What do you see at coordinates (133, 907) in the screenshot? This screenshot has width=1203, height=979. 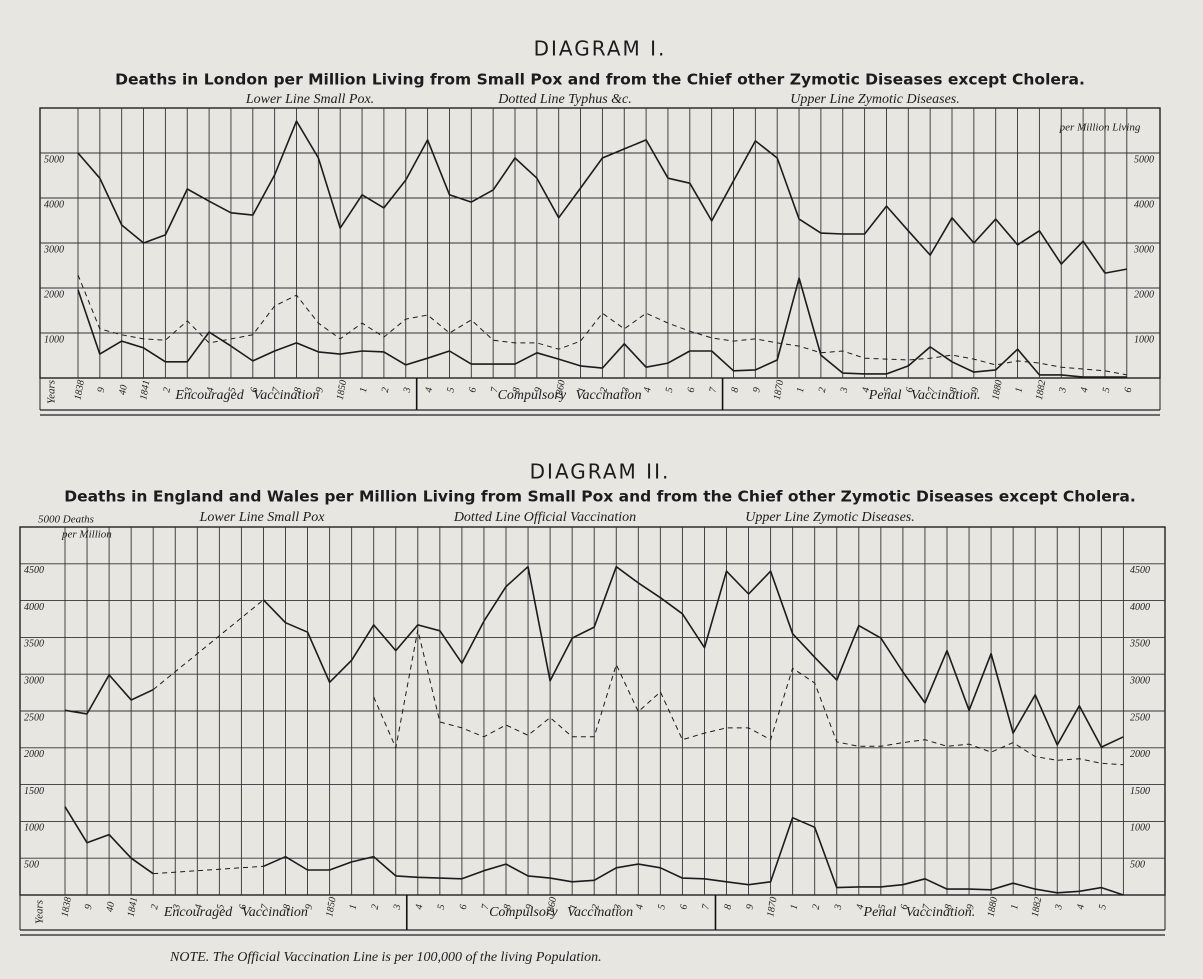 I see `x-tick-label: 1841` at bounding box center [133, 907].